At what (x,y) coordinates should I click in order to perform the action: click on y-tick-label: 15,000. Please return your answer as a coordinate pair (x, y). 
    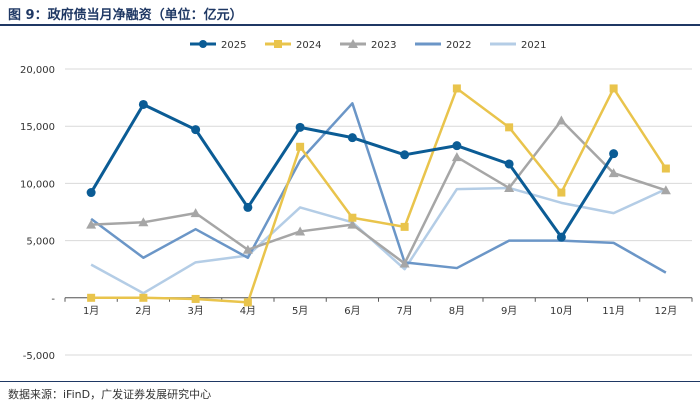
    Looking at the image, I should click on (37, 127).